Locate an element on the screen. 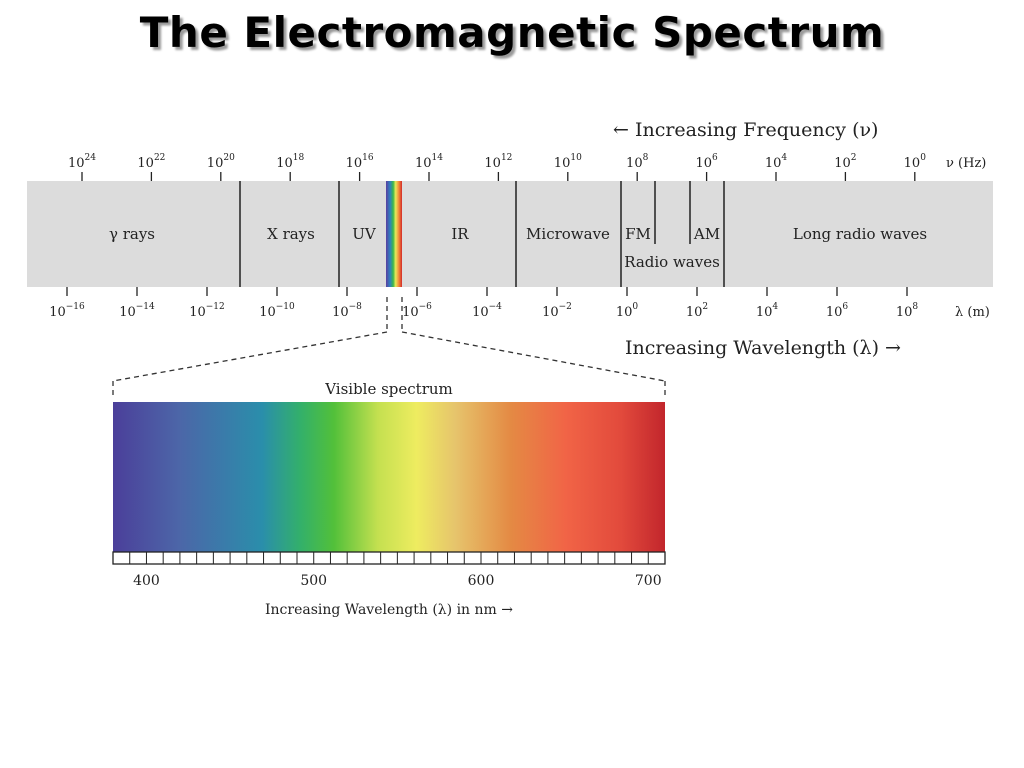 The width and height of the screenshot is (1024, 768). frequency-tick-label: 10¹⁸ is located at coordinates (290, 162).